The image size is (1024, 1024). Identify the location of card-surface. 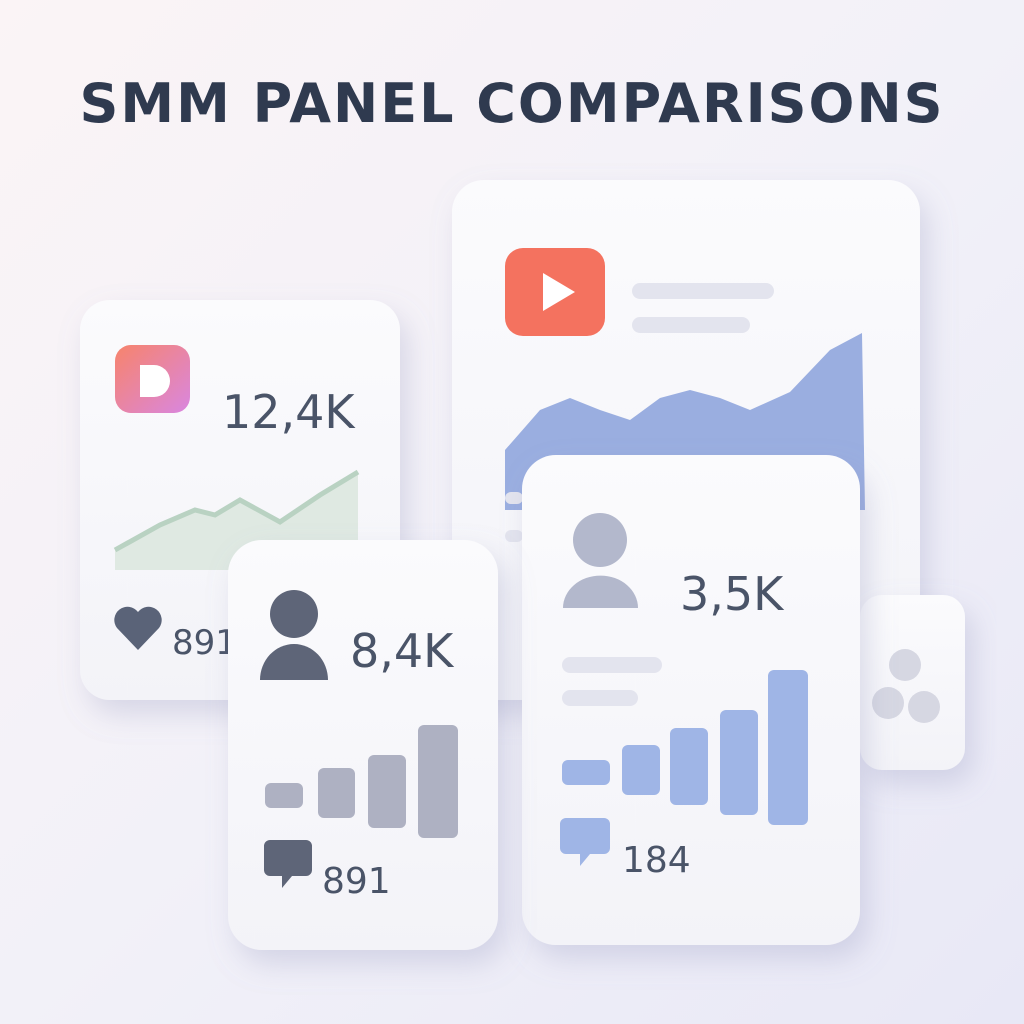
(912, 682).